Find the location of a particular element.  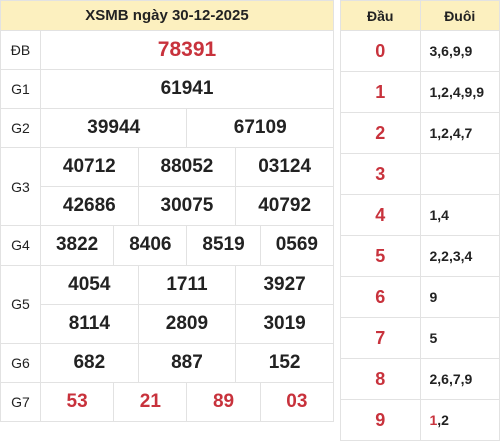

loto-tail-highlight: 1 is located at coordinates (433, 420).